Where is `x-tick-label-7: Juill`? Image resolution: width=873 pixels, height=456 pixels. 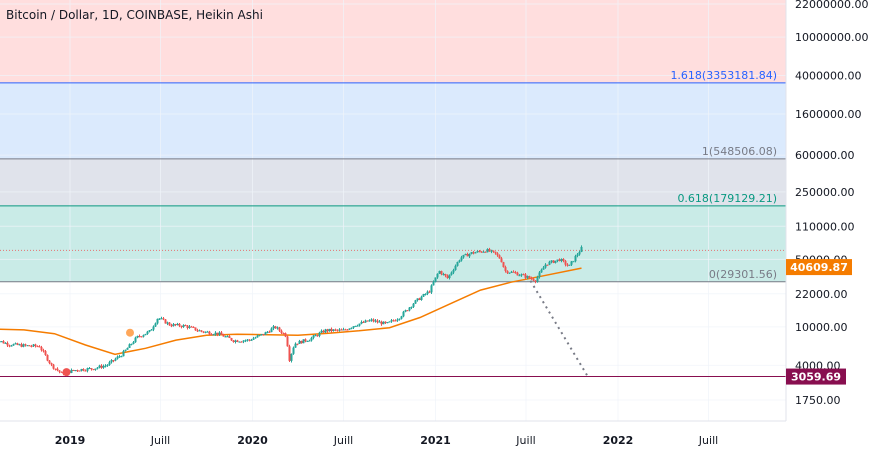 x-tick-label-7: Juill is located at coordinates (708, 440).